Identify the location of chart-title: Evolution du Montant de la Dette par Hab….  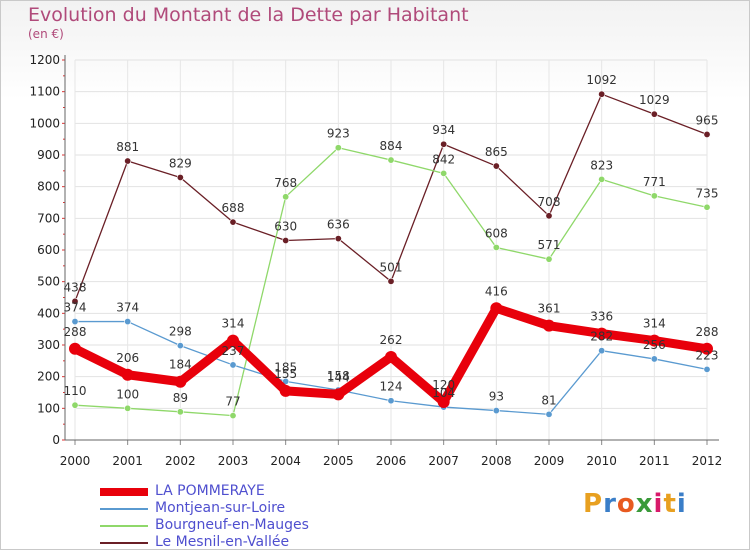
(248, 15).